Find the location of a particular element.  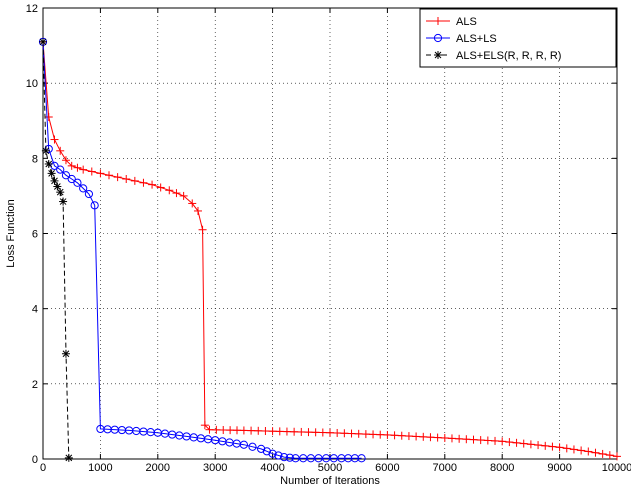

legend-entry-als-els: ALS+ELS(R, R, R, R) is located at coordinates (493, 56).